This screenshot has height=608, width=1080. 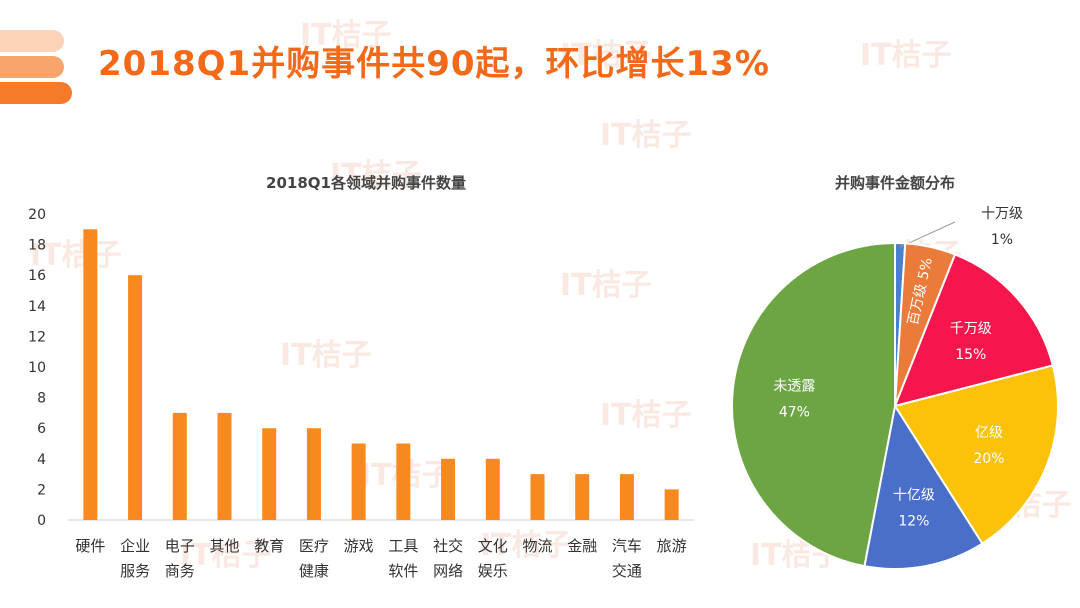 I want to click on pie-slice-label: 千万级, so click(x=971, y=329).